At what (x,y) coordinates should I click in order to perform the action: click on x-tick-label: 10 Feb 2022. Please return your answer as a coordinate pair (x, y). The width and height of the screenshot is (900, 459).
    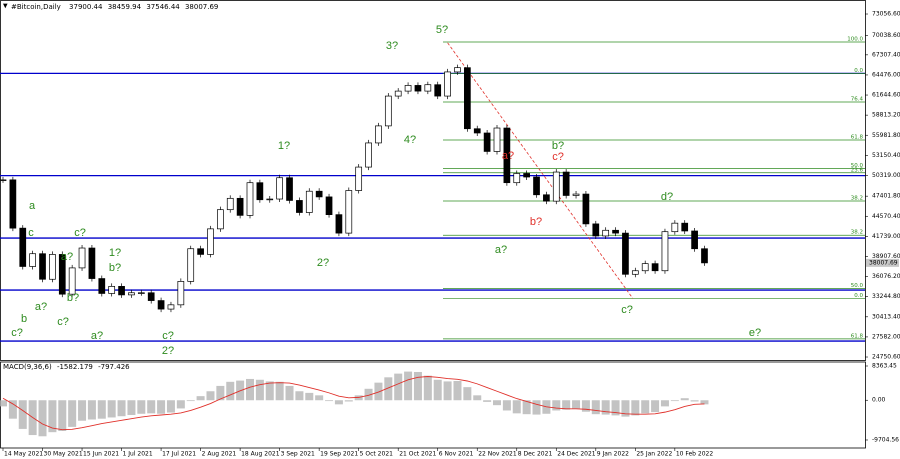
    Looking at the image, I should click on (695, 454).